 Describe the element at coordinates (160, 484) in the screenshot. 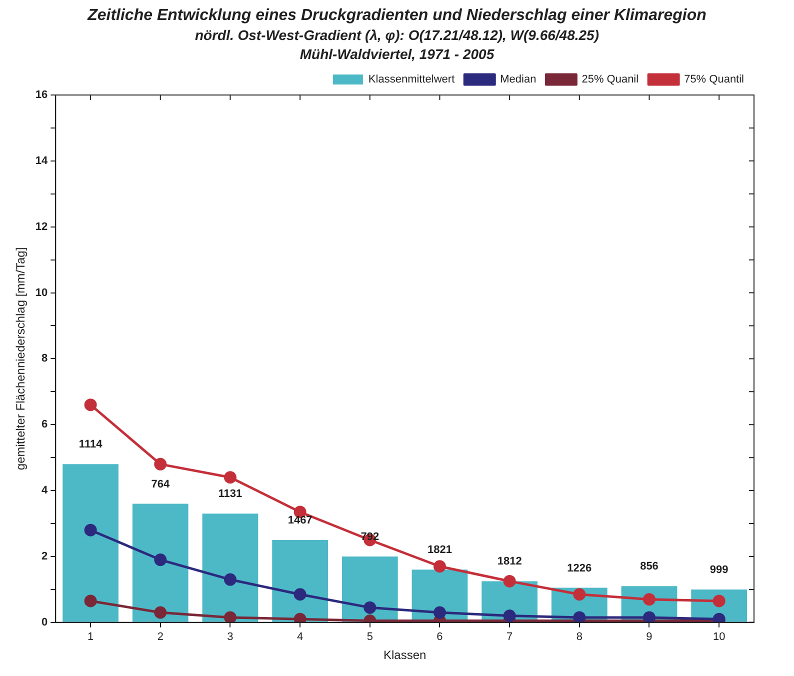

I see `annotation: 764` at that location.